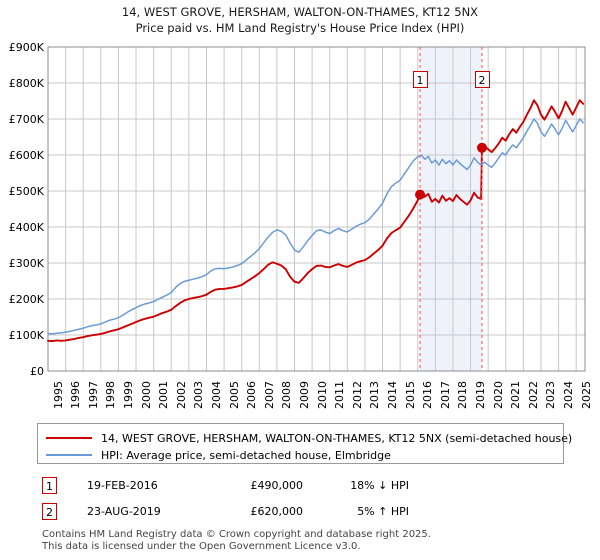 This screenshot has width=600, height=560. What do you see at coordinates (37, 371) in the screenshot?
I see `y-axis-tick-label: £0` at bounding box center [37, 371].